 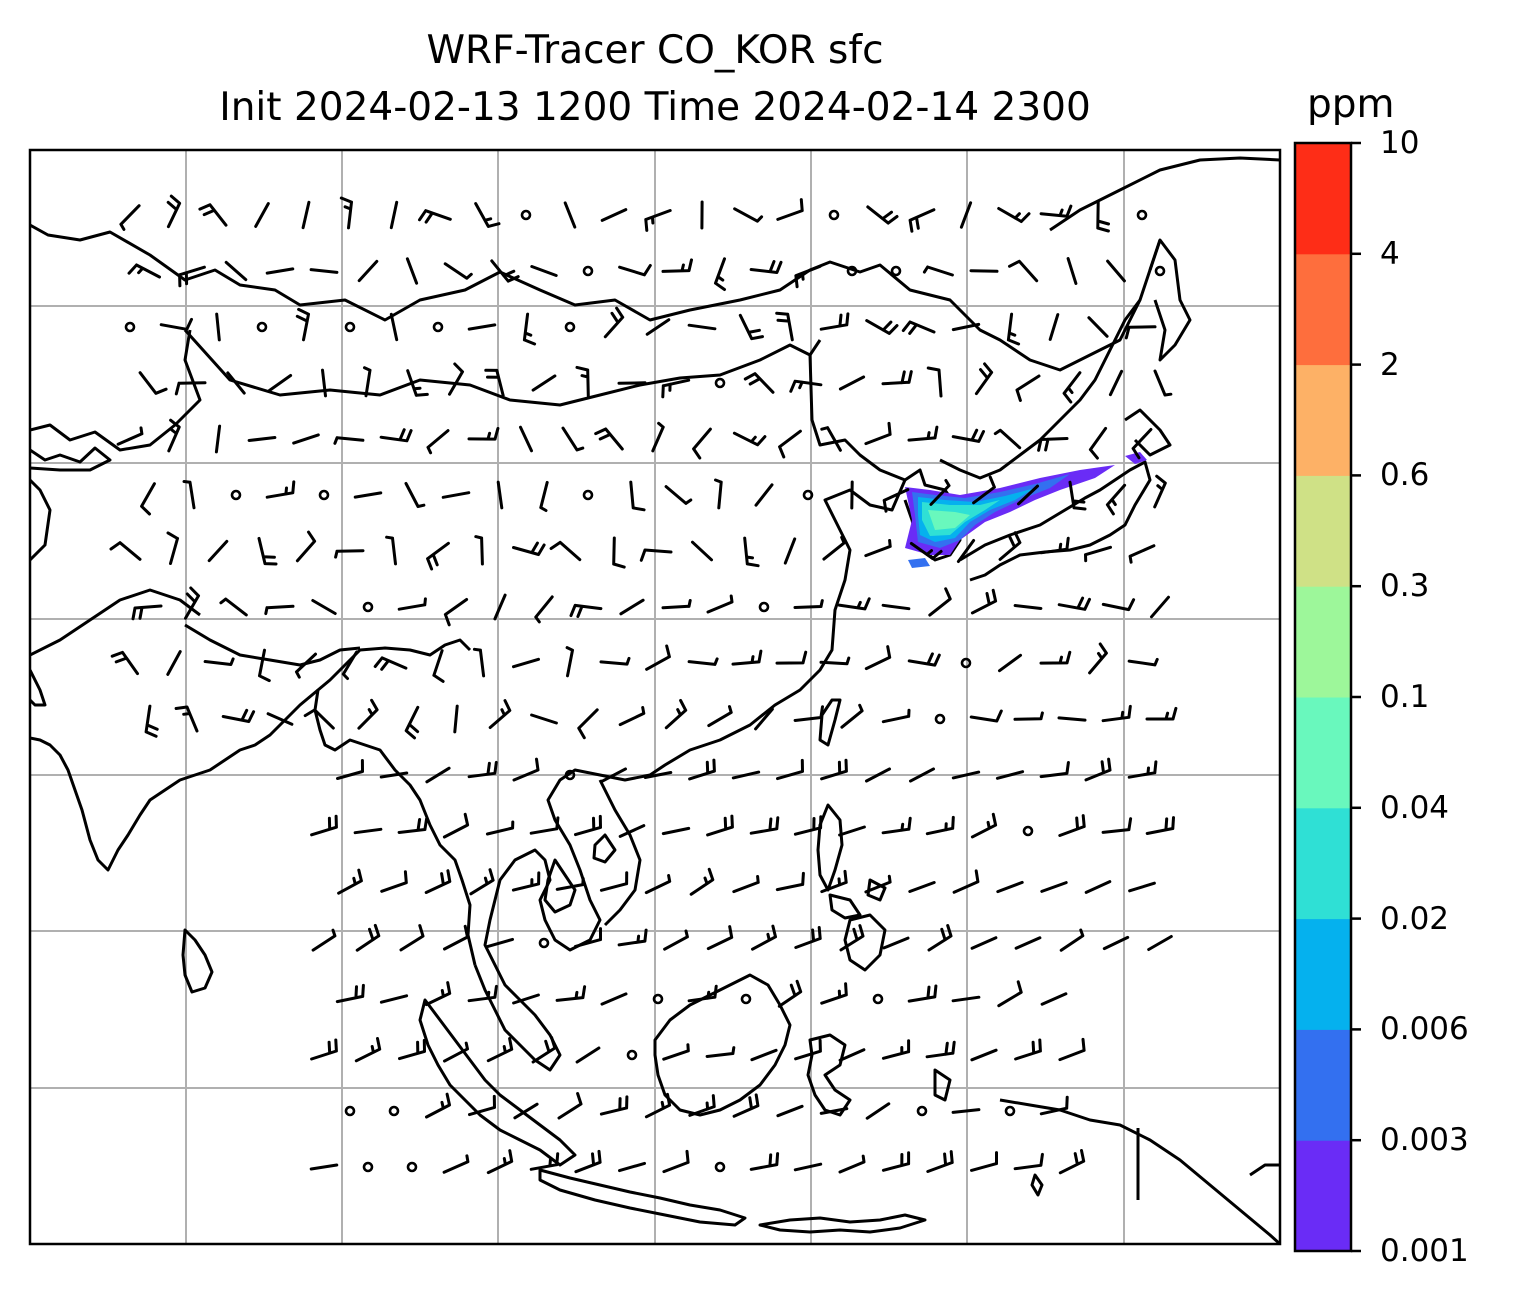 I want to click on border-kazakh, so click(x=116, y=390).